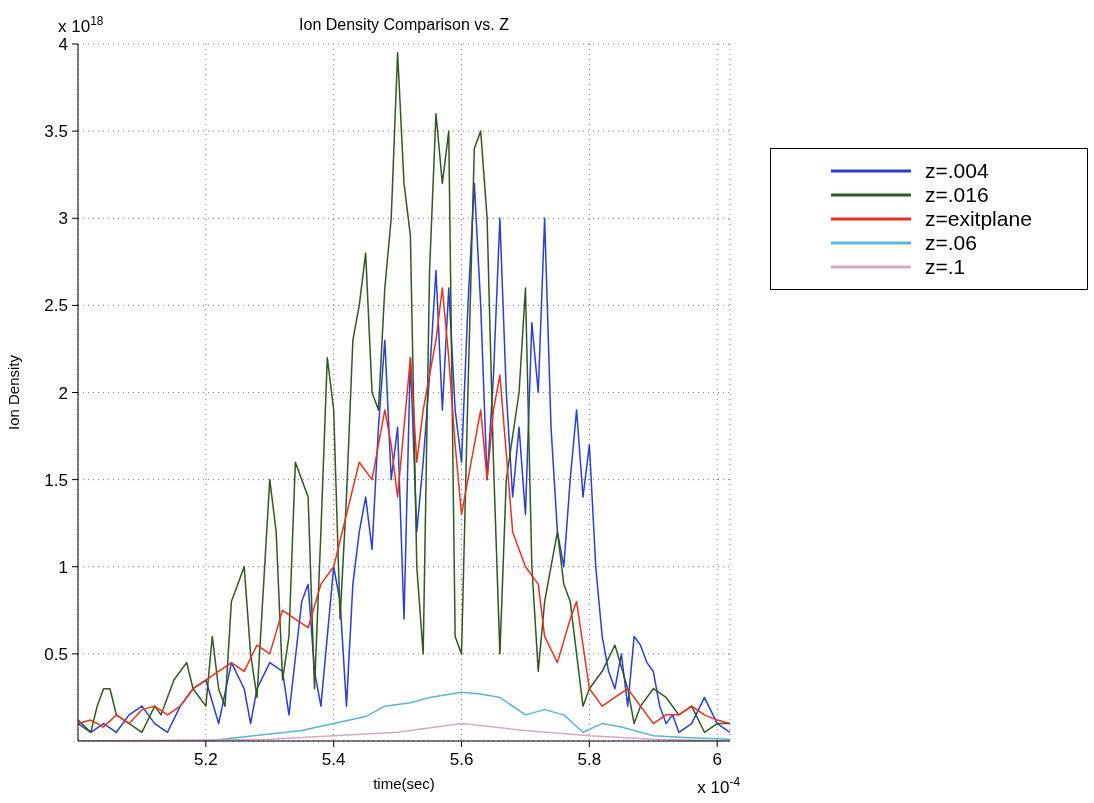  What do you see at coordinates (589, 760) in the screenshot?
I see `x-tick-label: 5.8` at bounding box center [589, 760].